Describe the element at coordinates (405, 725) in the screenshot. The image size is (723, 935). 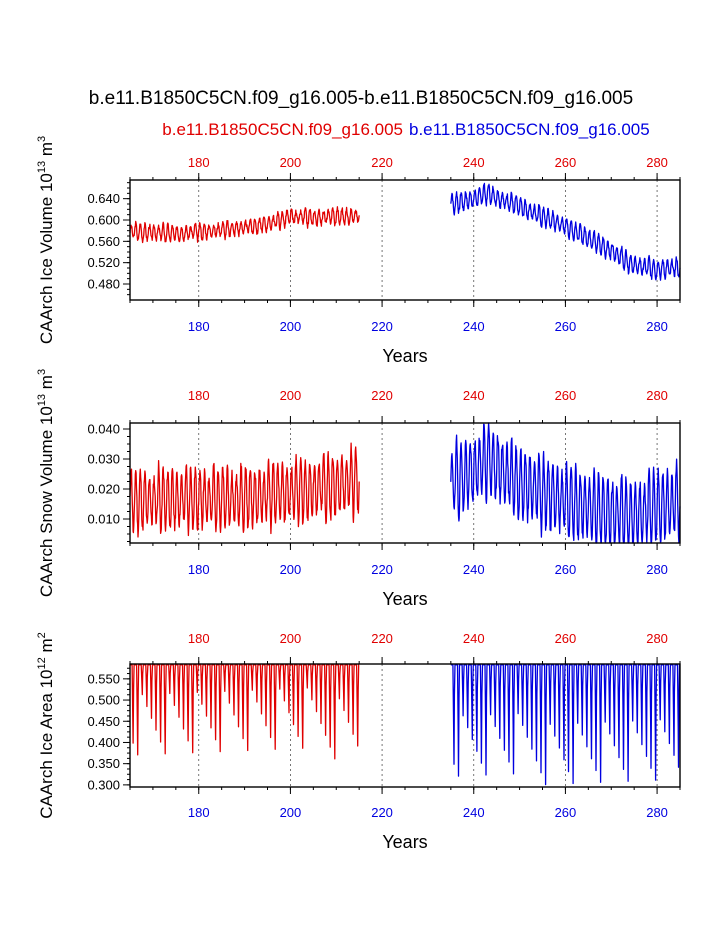
I see `plot-frame` at that location.